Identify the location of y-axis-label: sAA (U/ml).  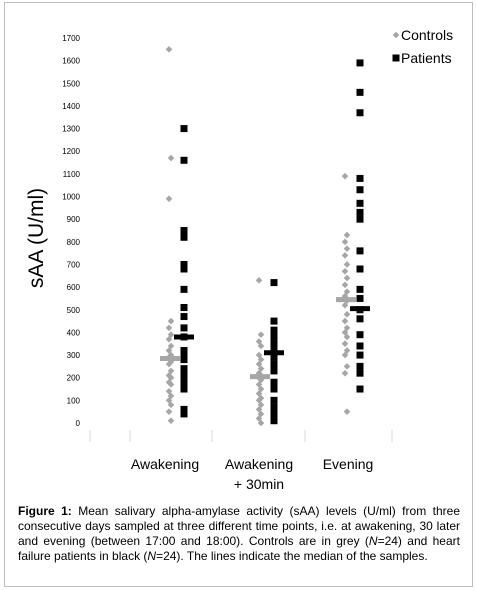
(36, 238).